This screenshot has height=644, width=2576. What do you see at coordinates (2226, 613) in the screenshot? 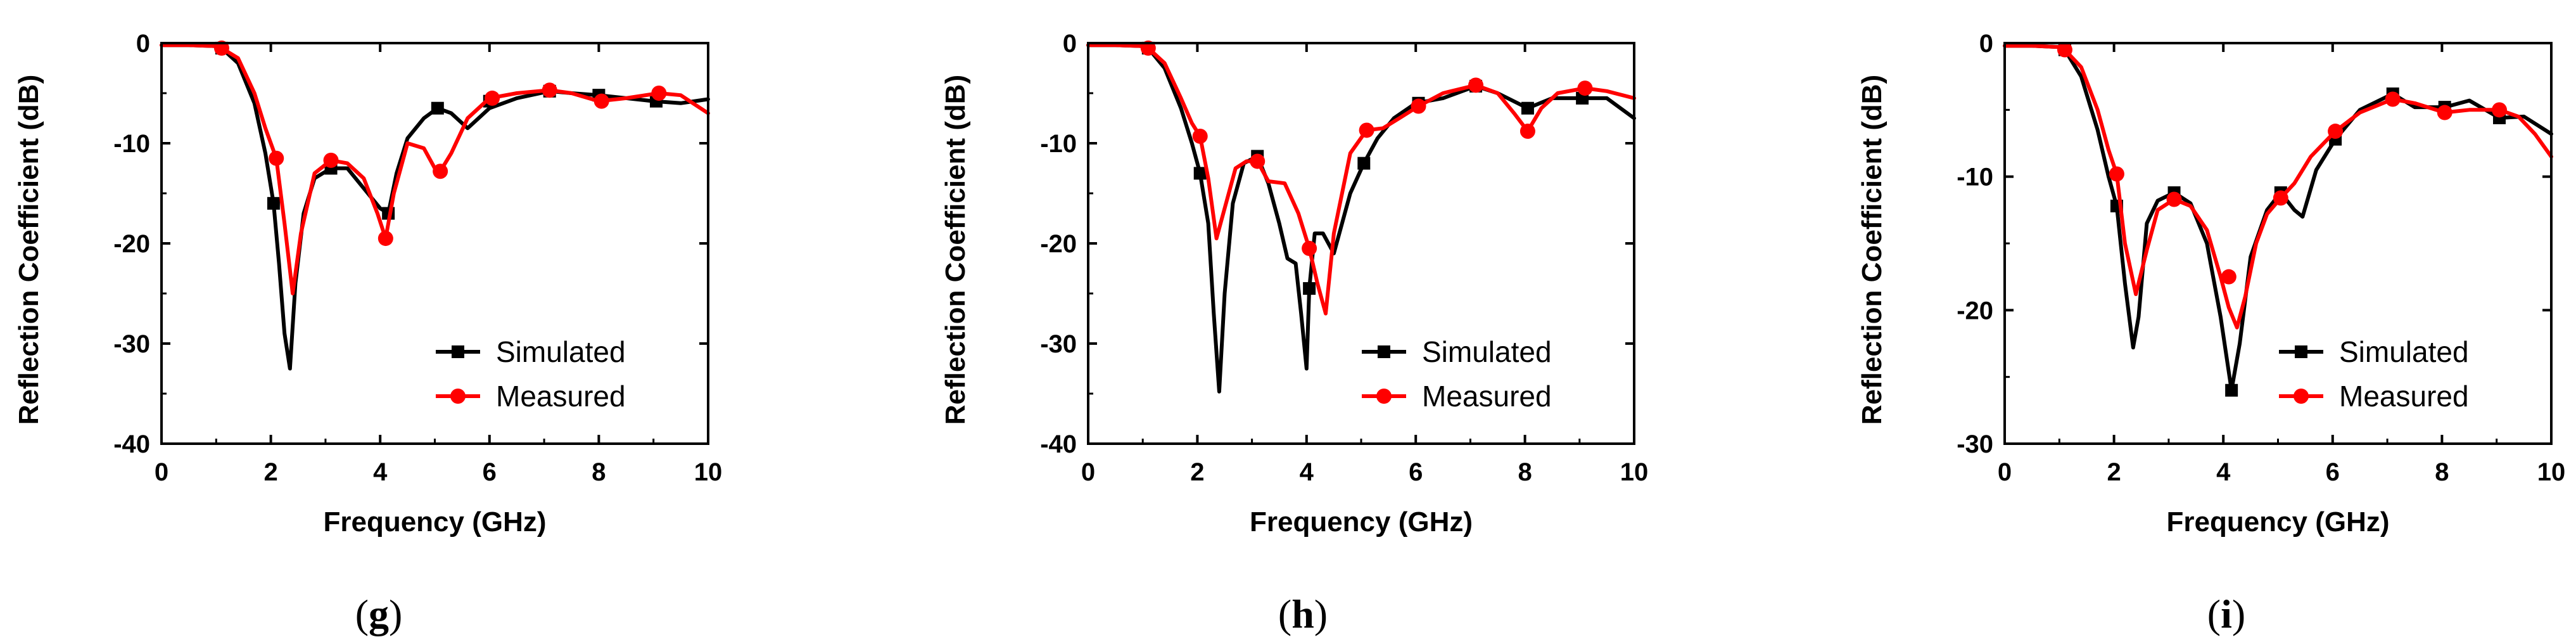
I see `panel-label: (i)` at bounding box center [2226, 613].